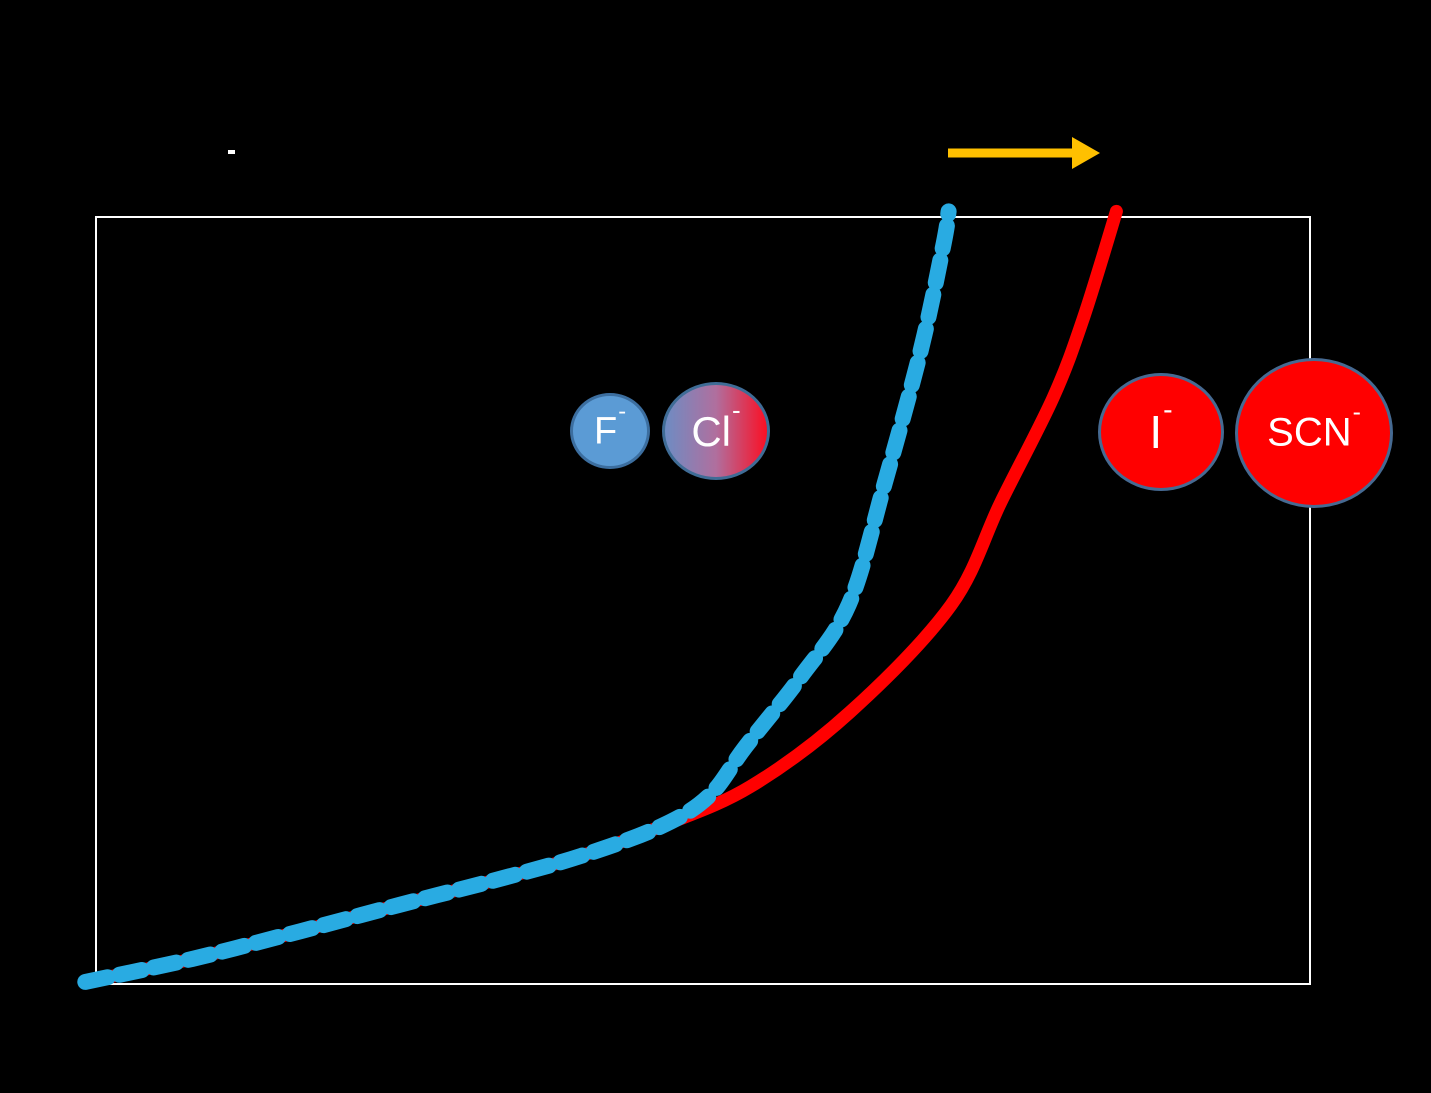 This screenshot has height=1093, width=1431. What do you see at coordinates (1024, 153) in the screenshot?
I see `increase-arrow-icon` at bounding box center [1024, 153].